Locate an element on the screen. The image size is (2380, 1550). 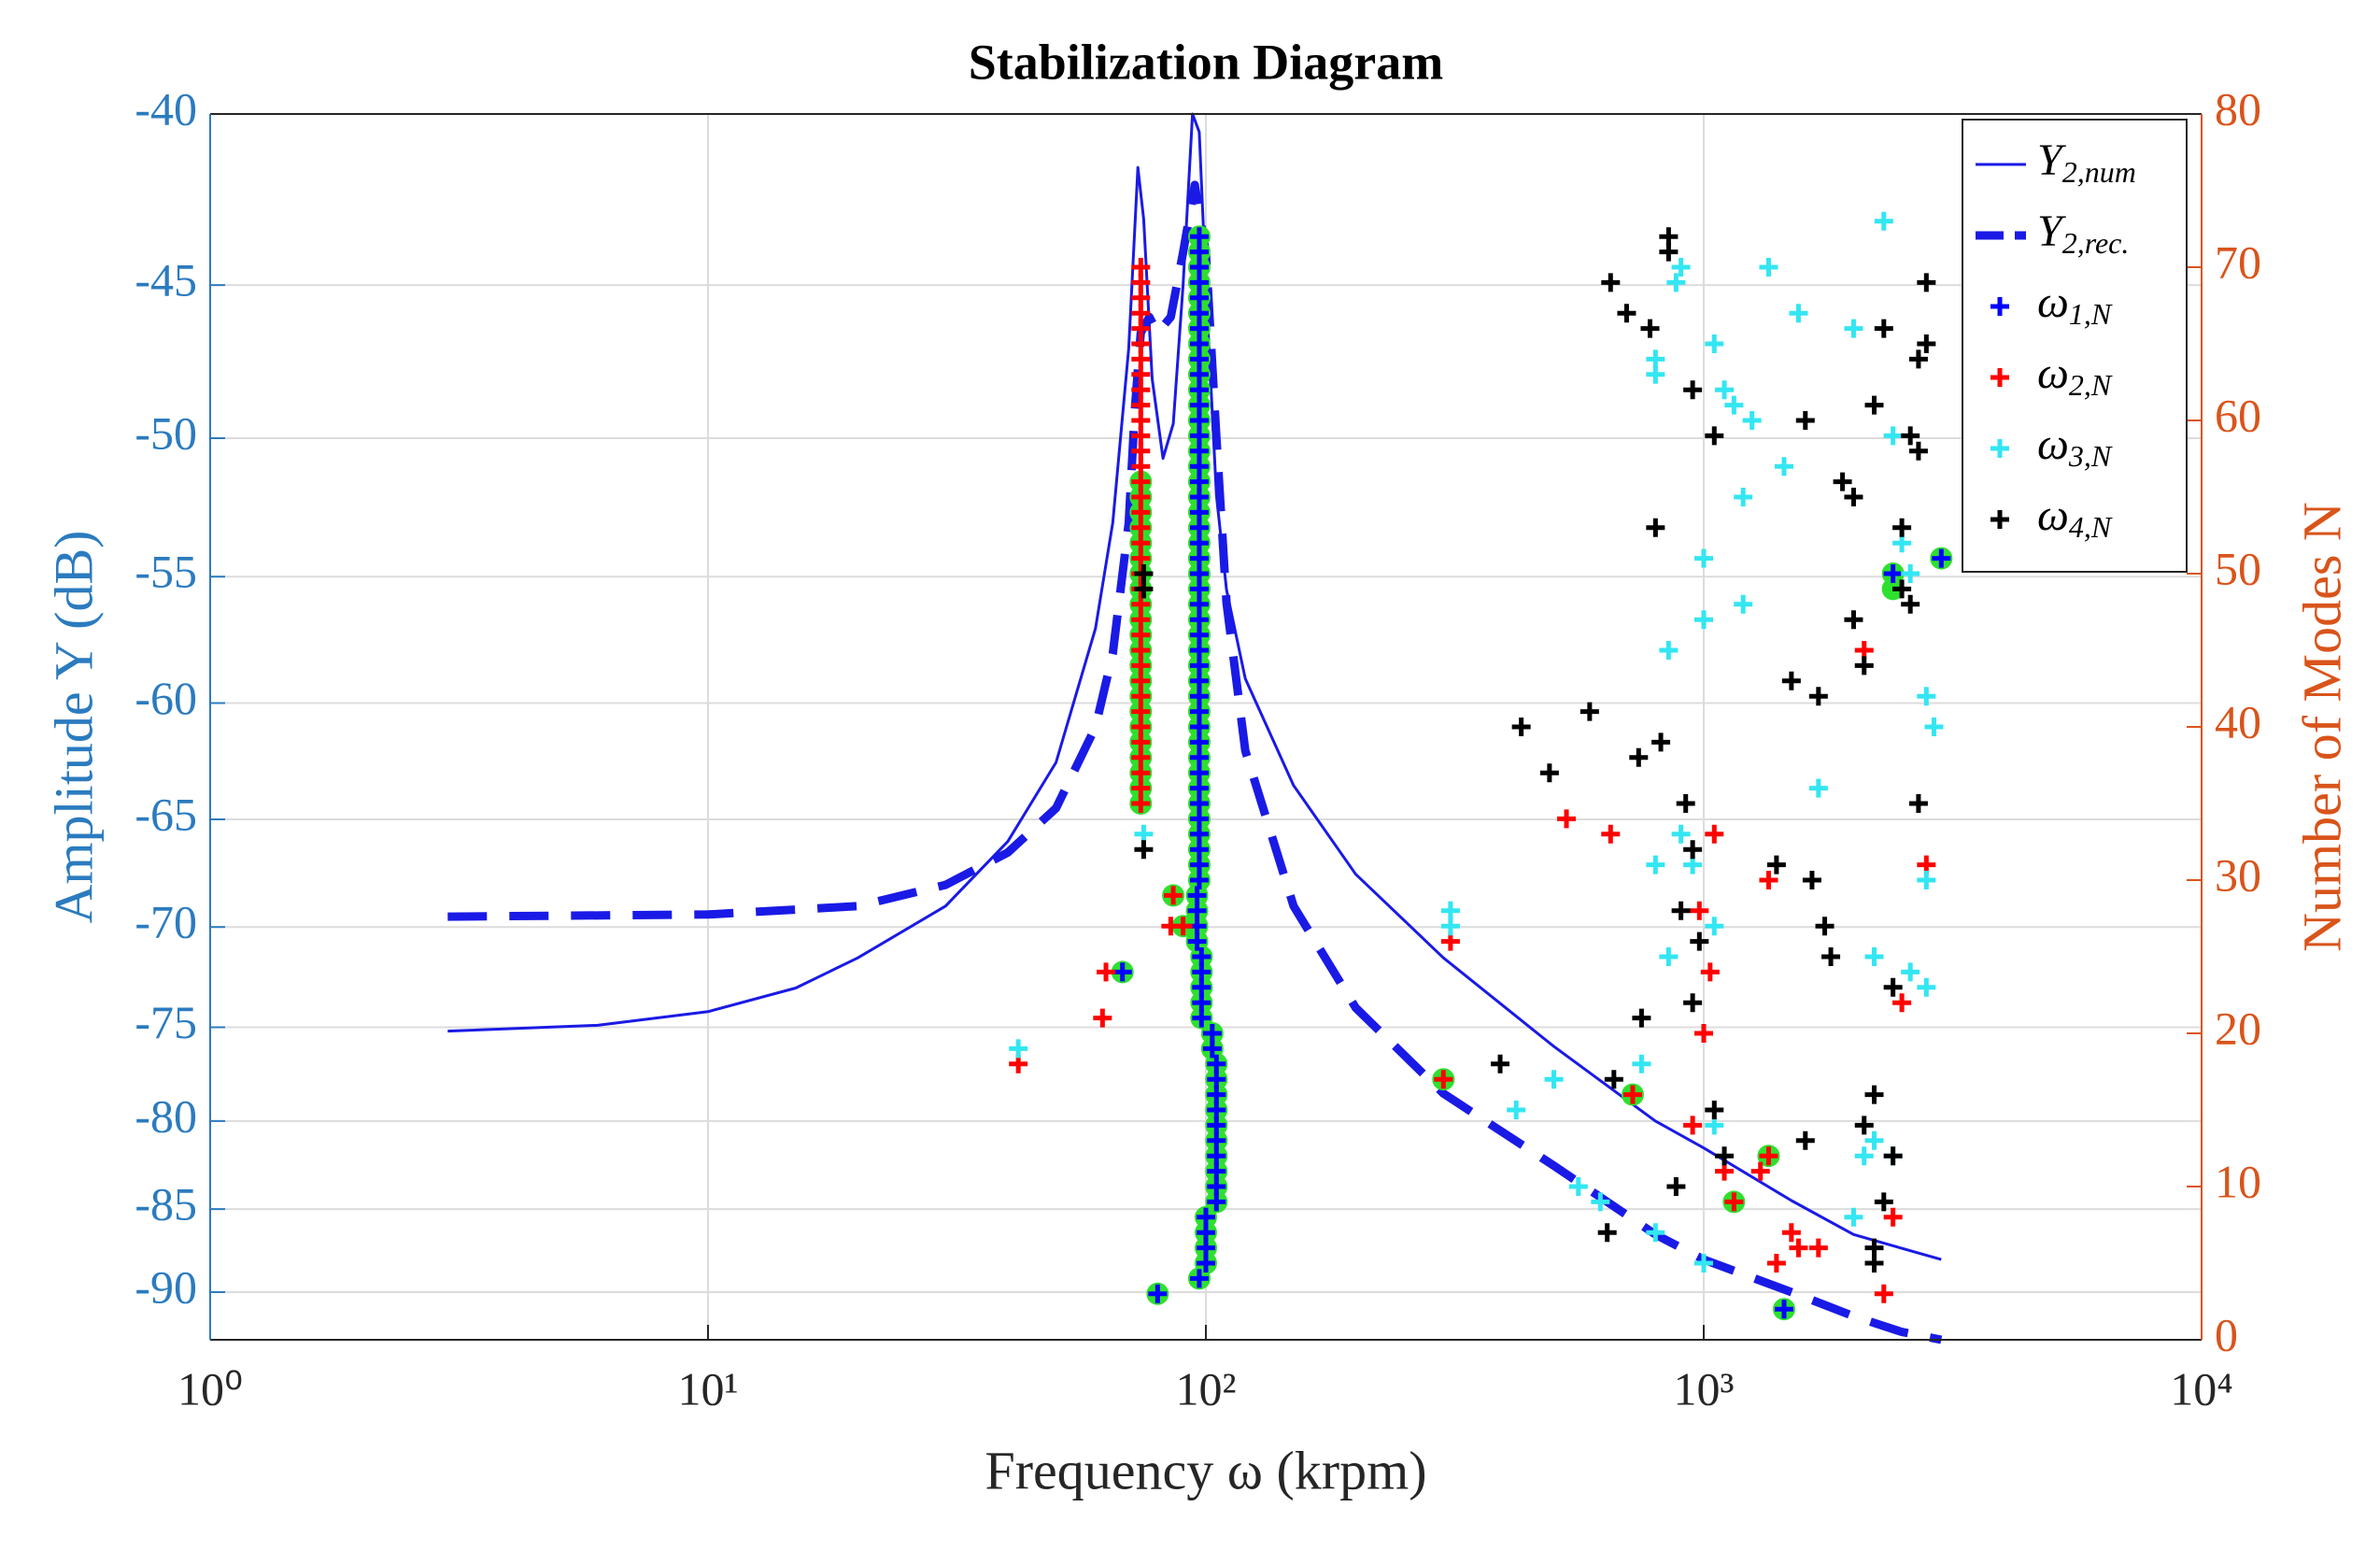
y-tick-label: -60 is located at coordinates (166, 698).